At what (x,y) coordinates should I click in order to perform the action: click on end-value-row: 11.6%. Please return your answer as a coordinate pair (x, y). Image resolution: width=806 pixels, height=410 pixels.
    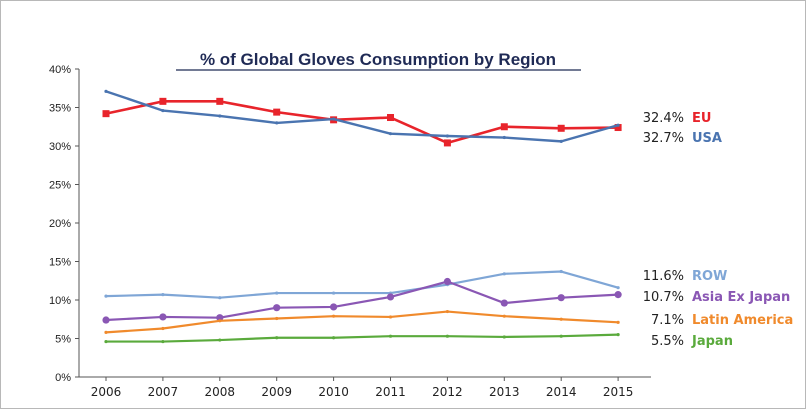
    Looking at the image, I should click on (663, 276).